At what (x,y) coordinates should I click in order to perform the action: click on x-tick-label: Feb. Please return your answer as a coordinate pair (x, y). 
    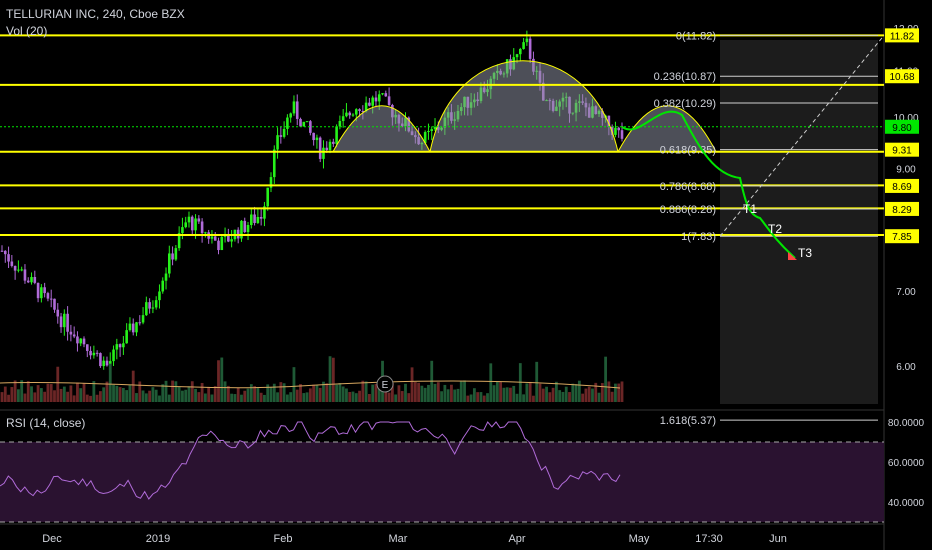
    Looking at the image, I should click on (283, 539).